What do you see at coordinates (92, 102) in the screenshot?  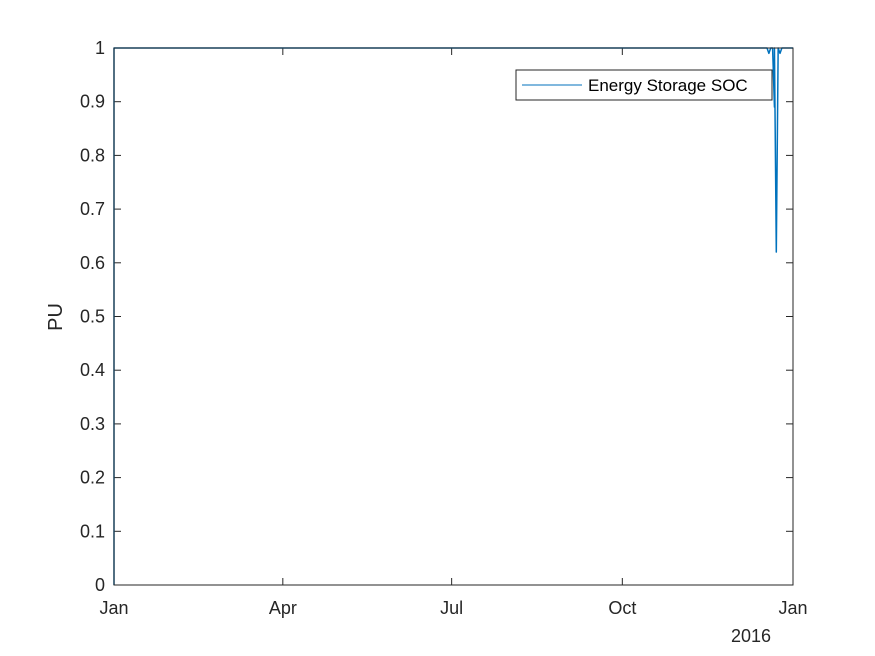 I see `y-tick-label: 0.9` at bounding box center [92, 102].